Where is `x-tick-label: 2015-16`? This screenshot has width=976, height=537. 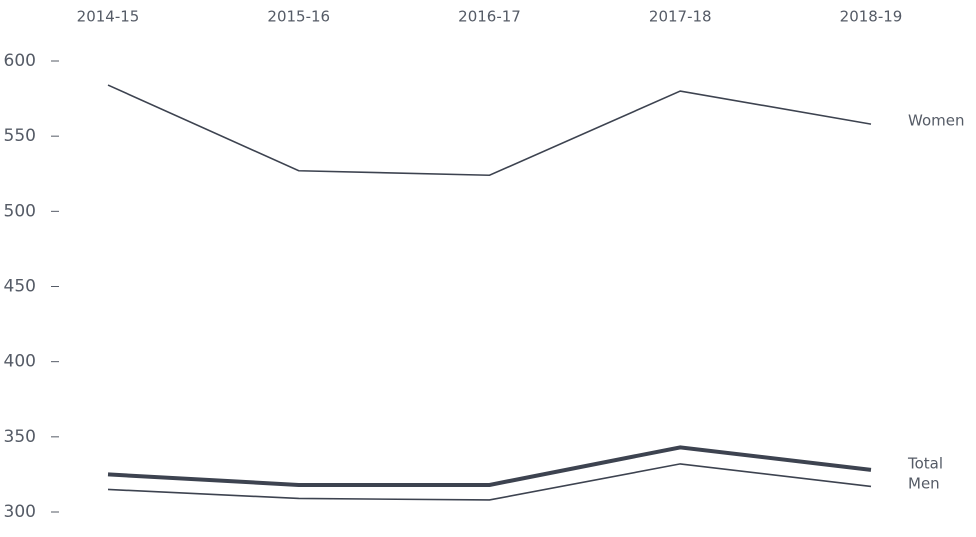 x-tick-label: 2015-16 is located at coordinates (298, 17).